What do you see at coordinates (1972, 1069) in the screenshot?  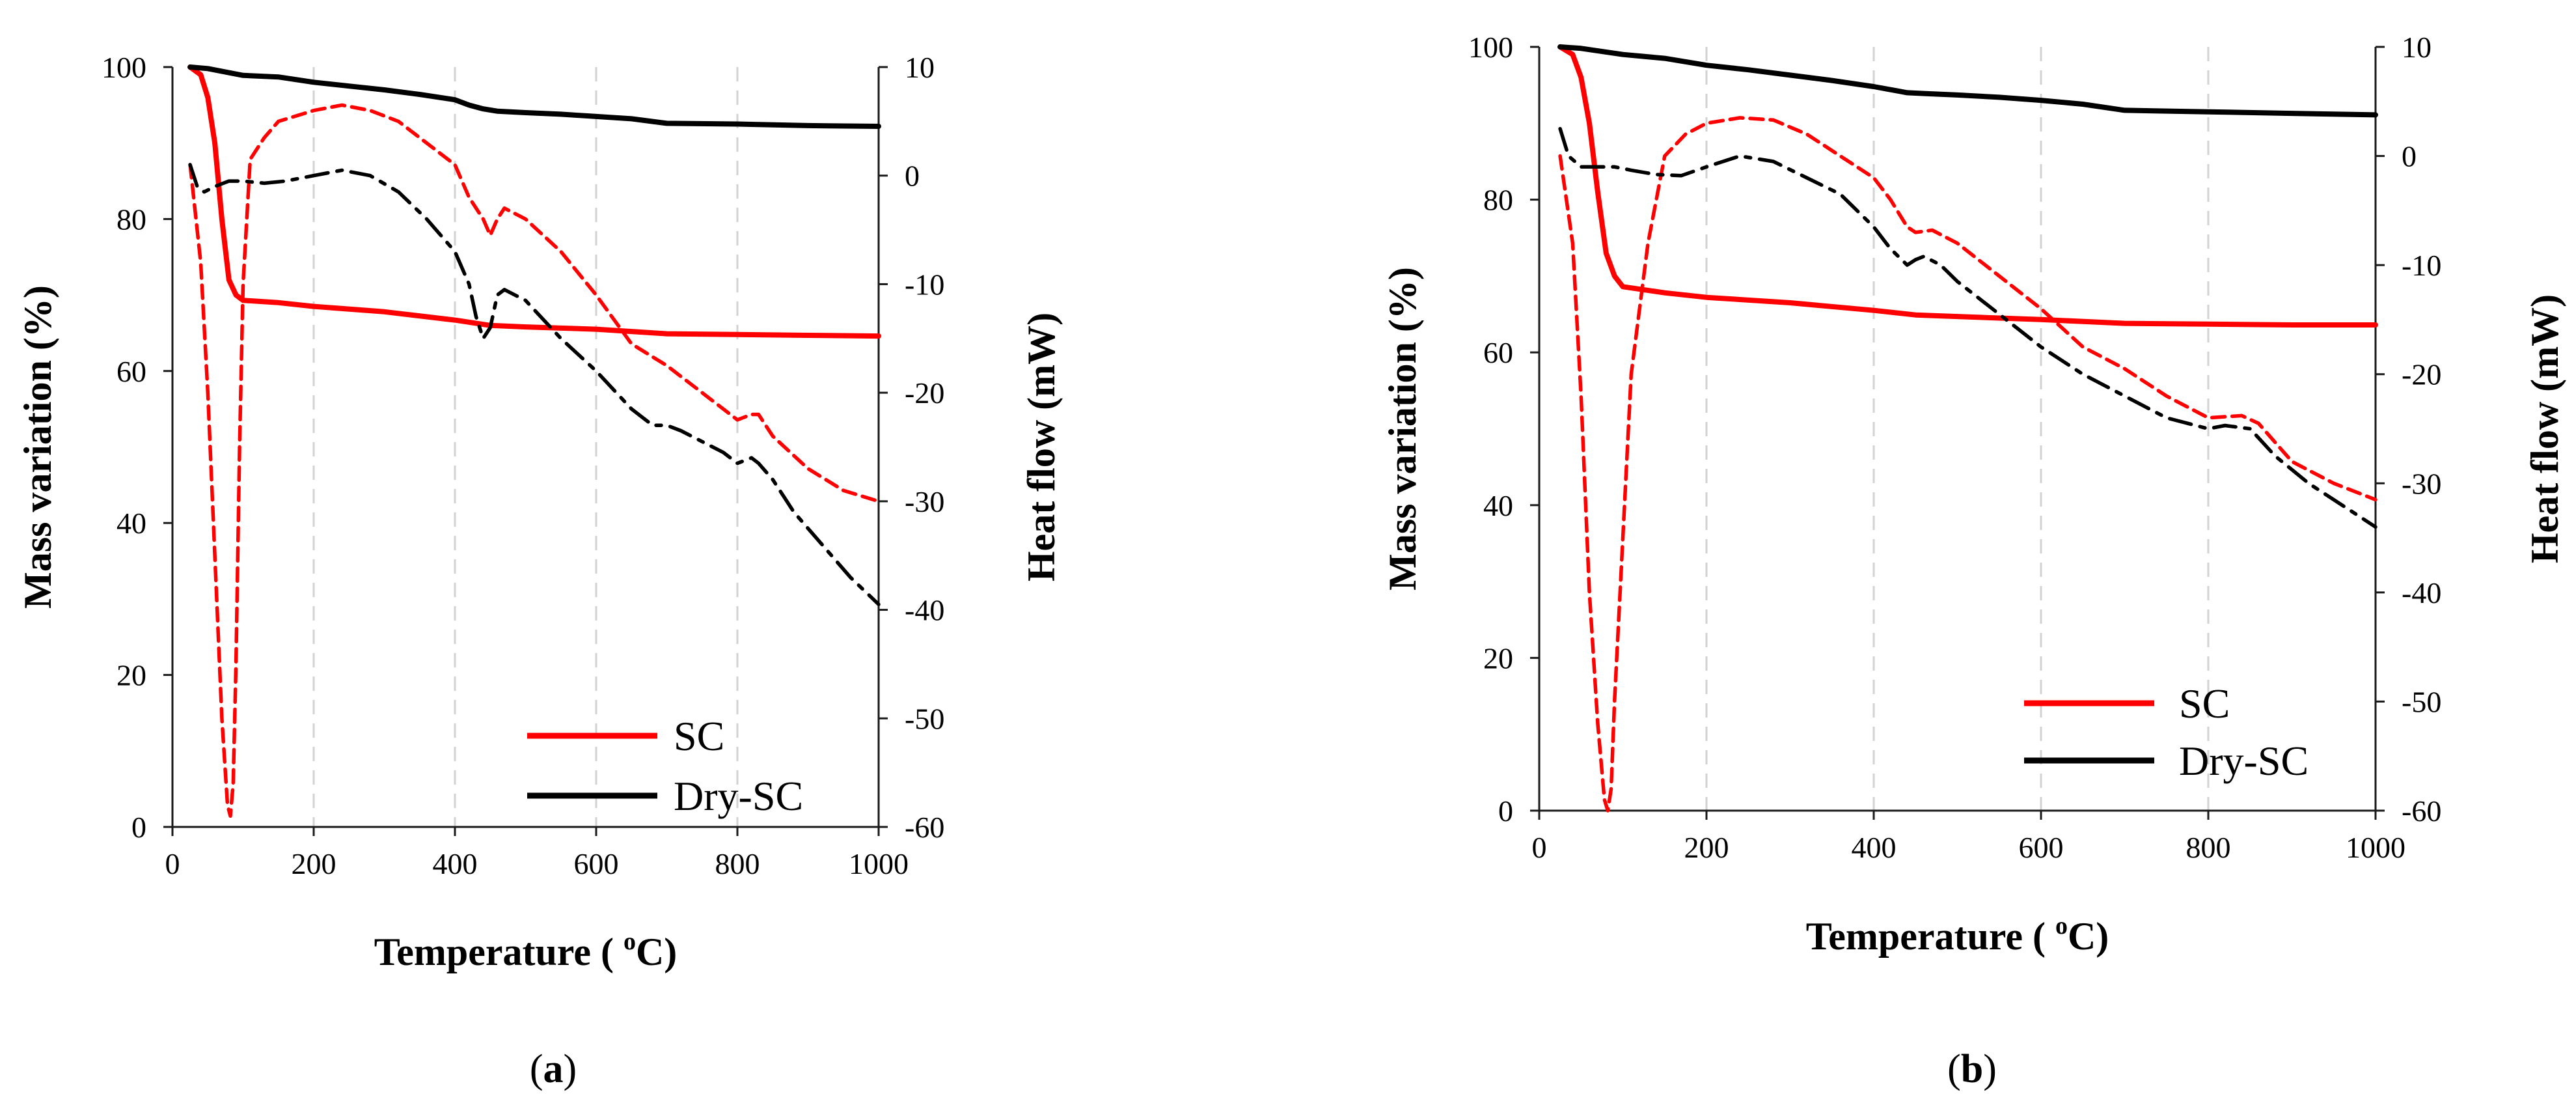 I see `figure-caption: (b)` at bounding box center [1972, 1069].